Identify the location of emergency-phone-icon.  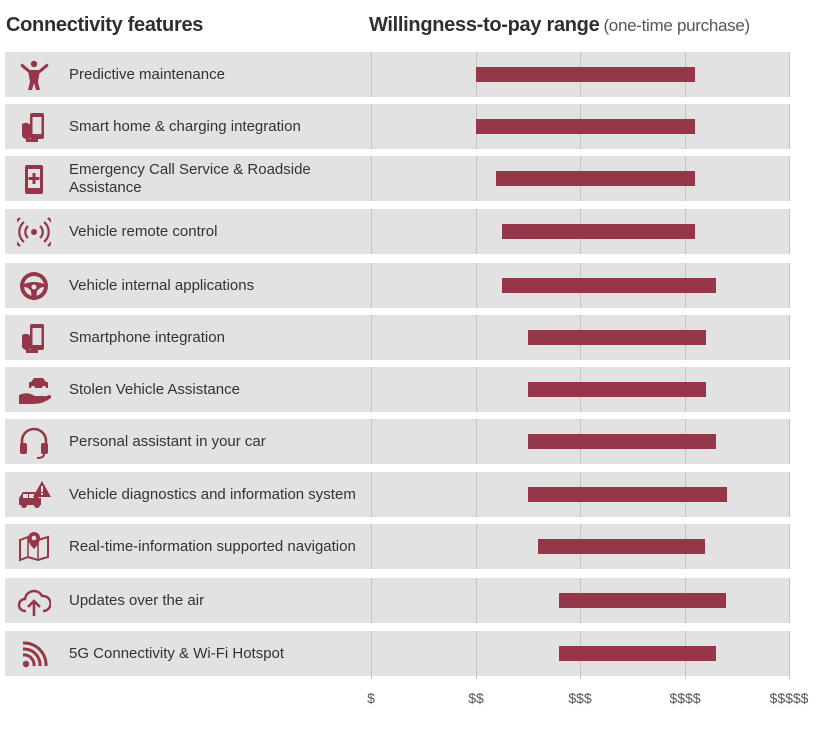
(34, 179).